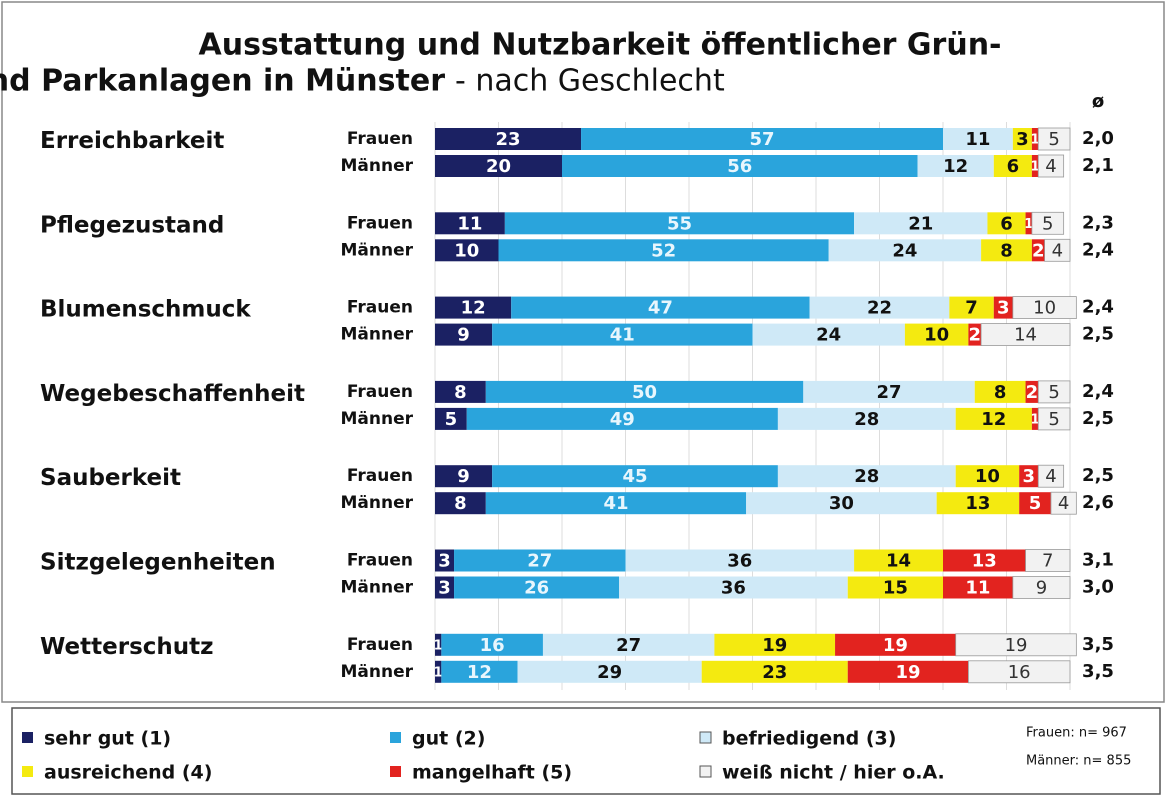 This screenshot has height=798, width=1168. I want to click on legend-label: weiß nicht / hier o.A., so click(833, 773).